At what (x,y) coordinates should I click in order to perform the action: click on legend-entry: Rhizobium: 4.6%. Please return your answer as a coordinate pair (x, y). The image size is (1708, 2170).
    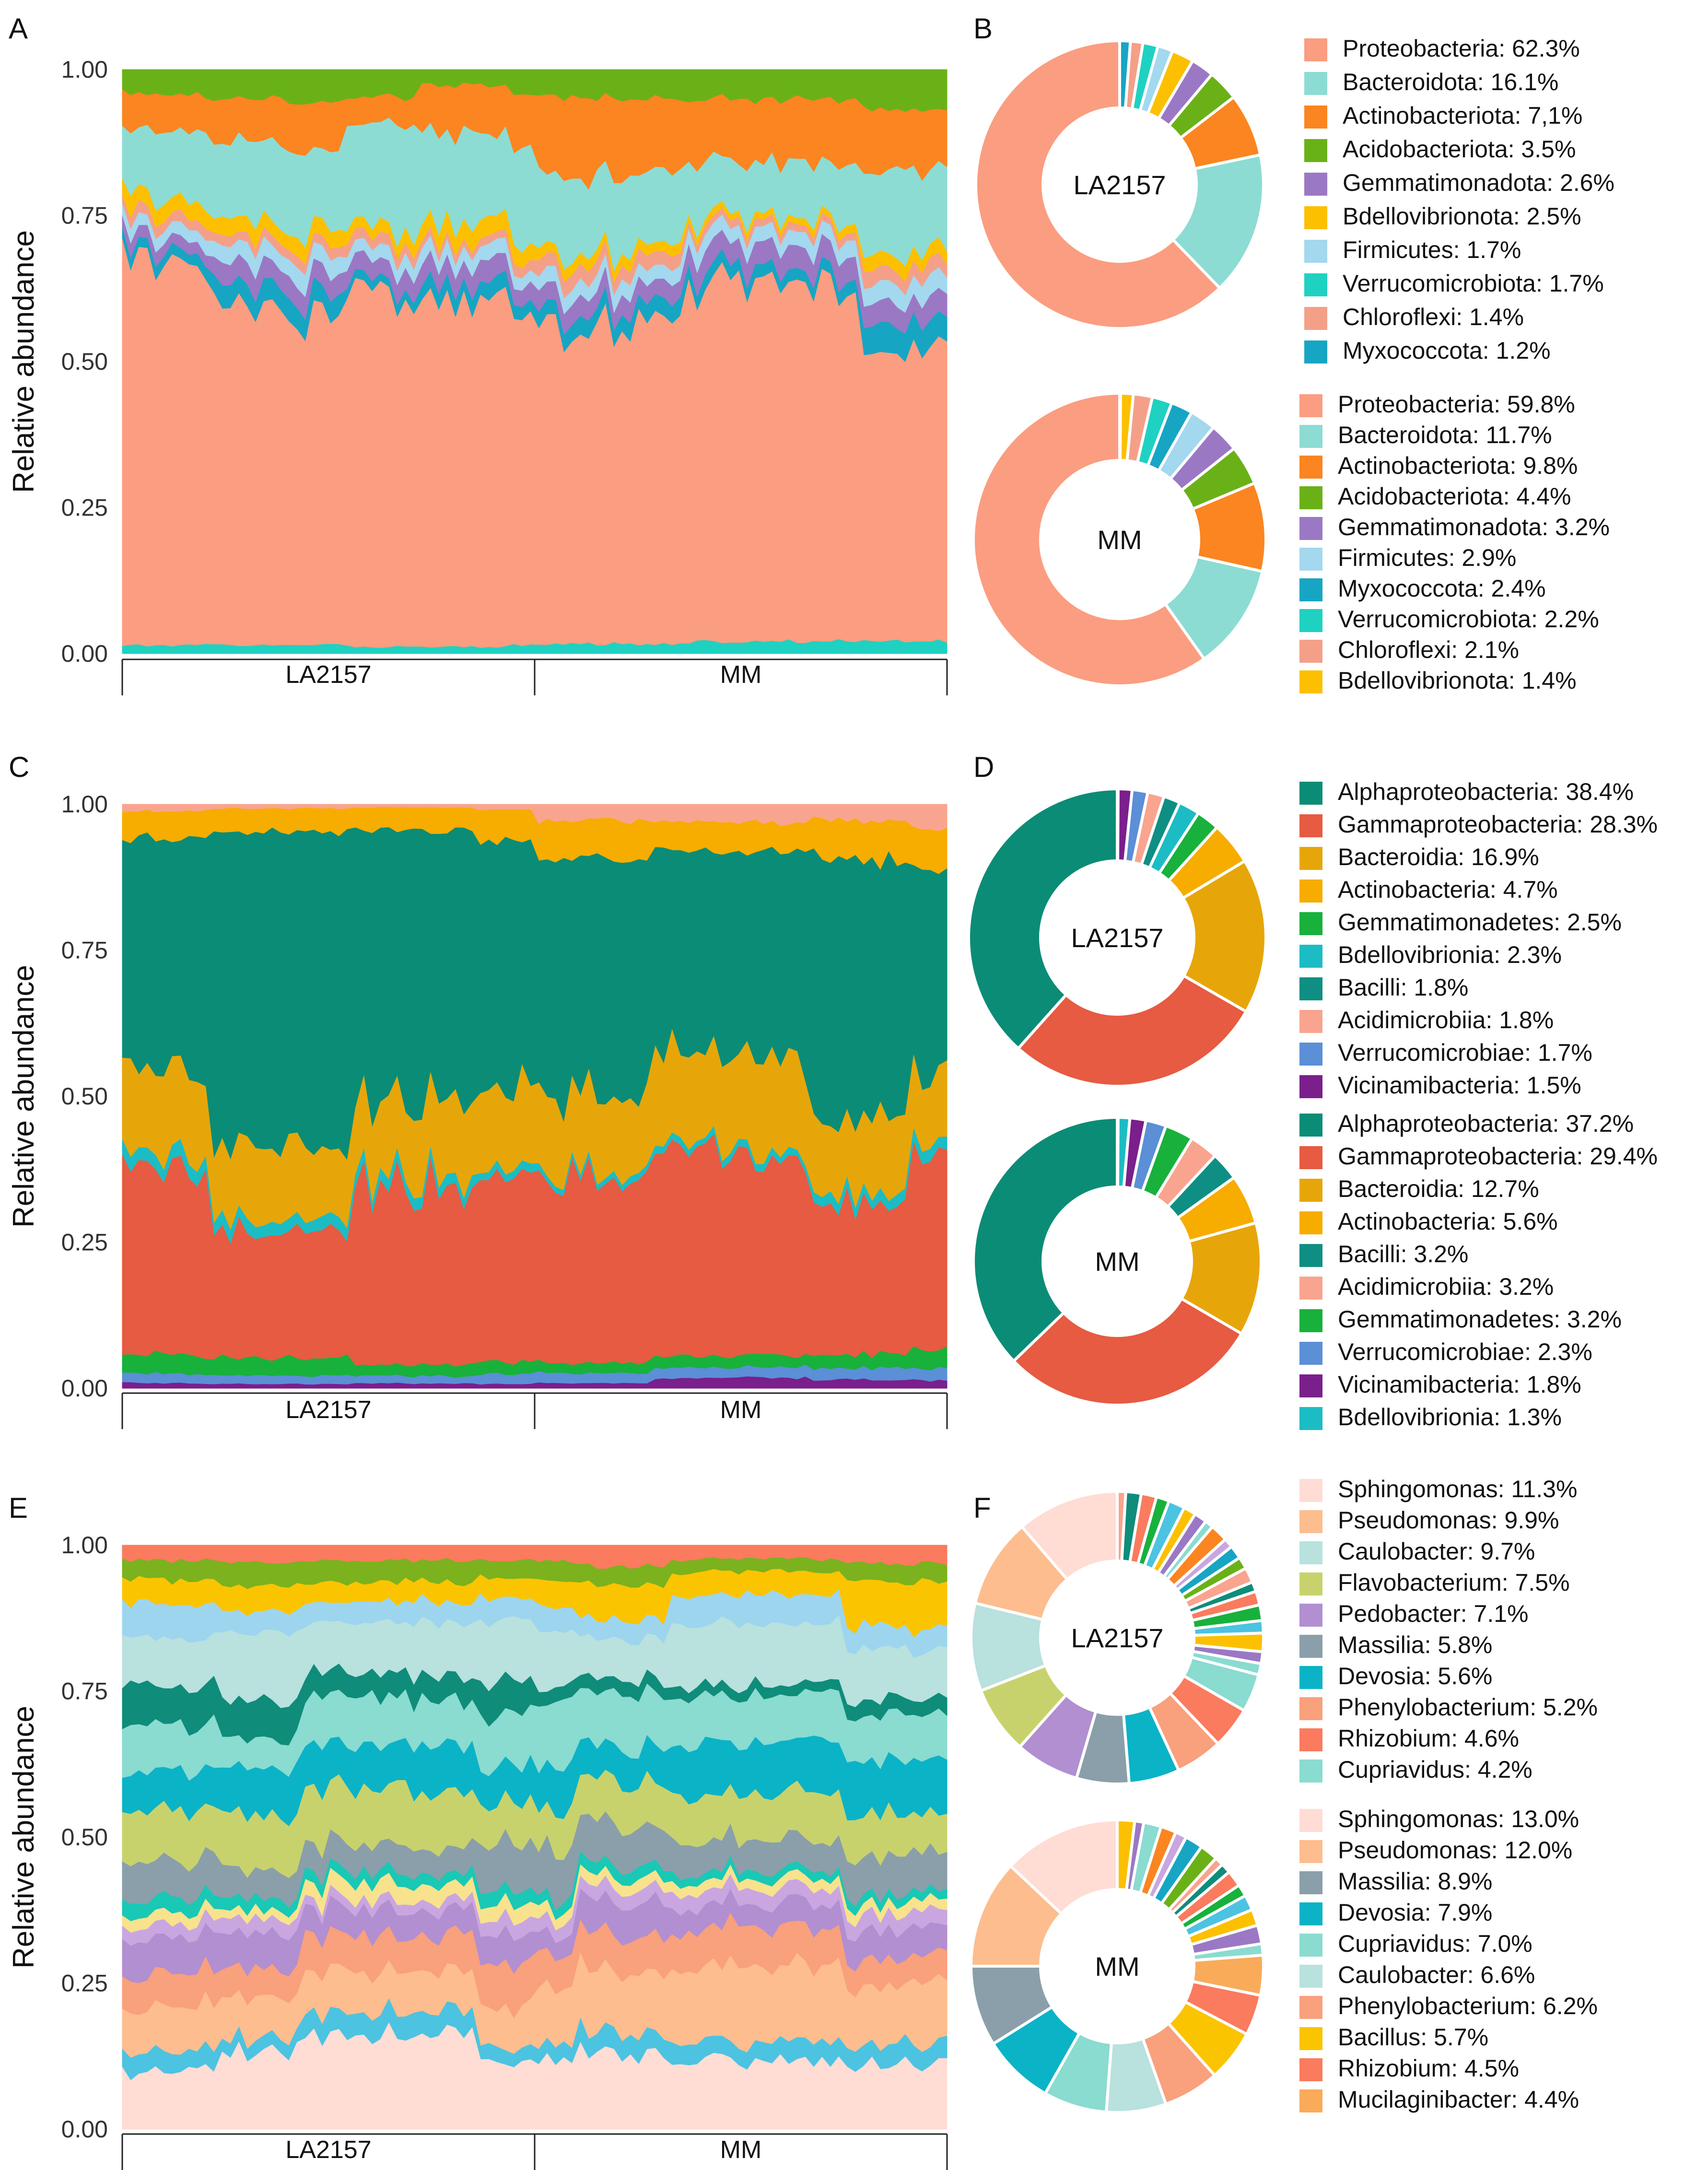
    Looking at the image, I should click on (1428, 1738).